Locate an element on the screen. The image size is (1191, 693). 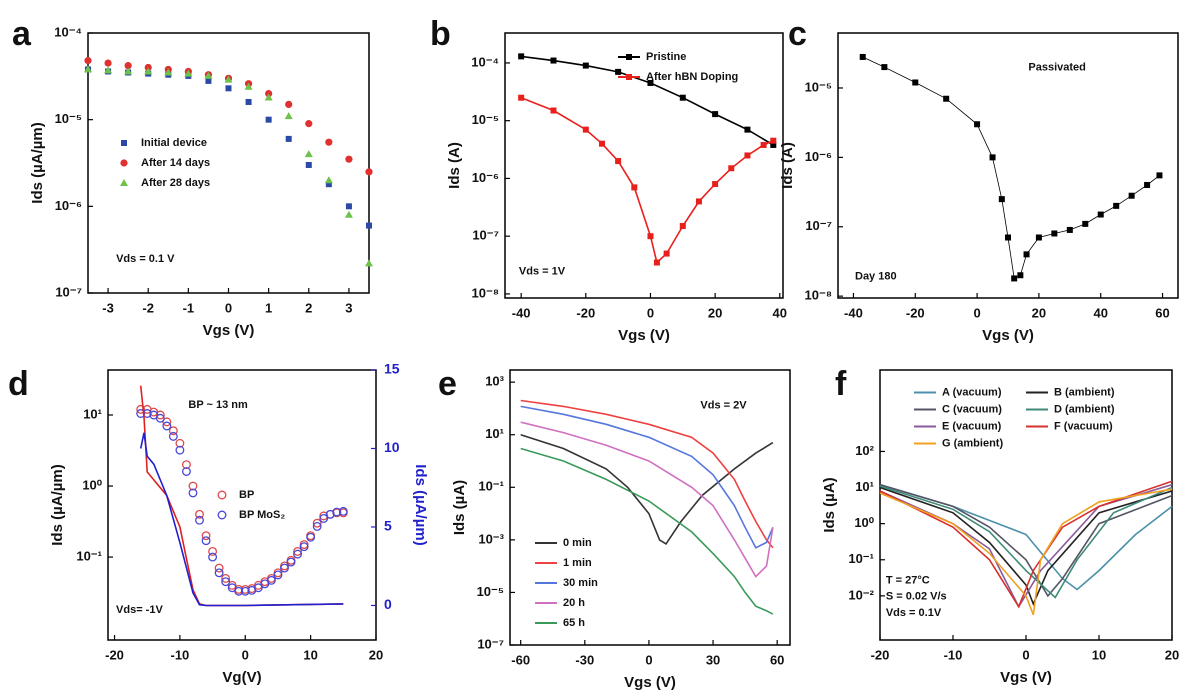
panel-letter: a is located at coordinates (22, 34).